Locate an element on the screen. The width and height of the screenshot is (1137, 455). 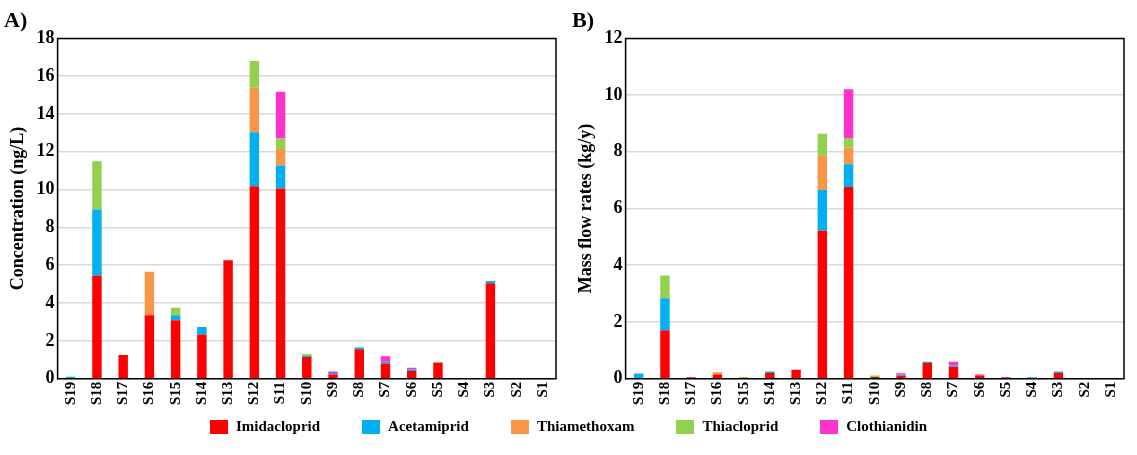
legend-label: Thiacloprid is located at coordinates (740, 426).